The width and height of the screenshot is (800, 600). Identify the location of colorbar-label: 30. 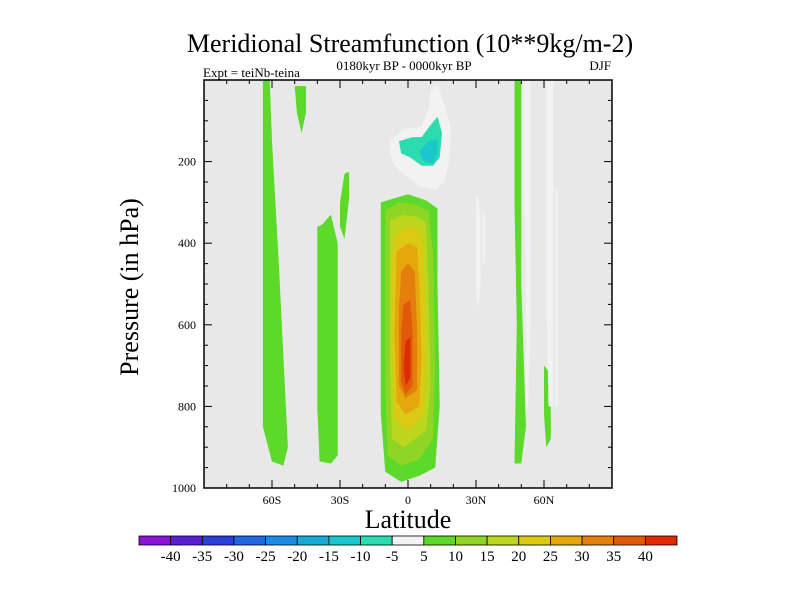
(582, 557).